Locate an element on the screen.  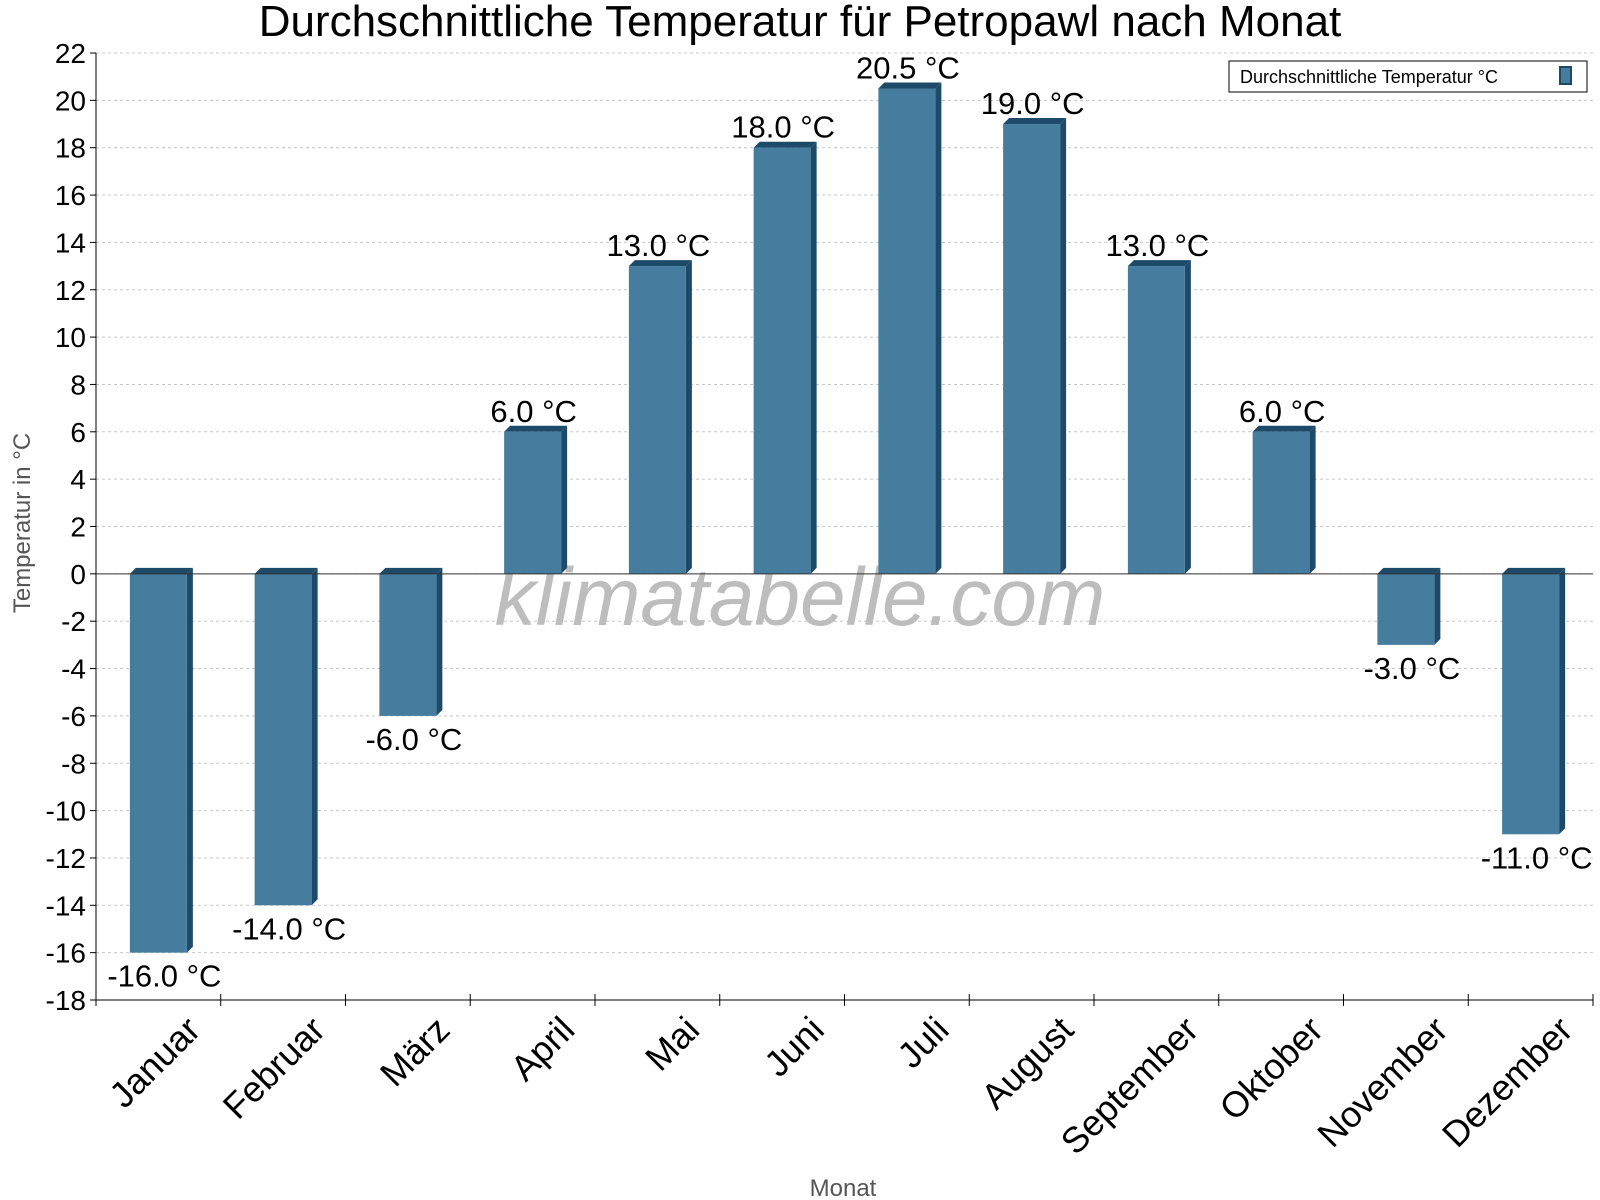
y-tick-label: -4 is located at coordinates (73, 669).